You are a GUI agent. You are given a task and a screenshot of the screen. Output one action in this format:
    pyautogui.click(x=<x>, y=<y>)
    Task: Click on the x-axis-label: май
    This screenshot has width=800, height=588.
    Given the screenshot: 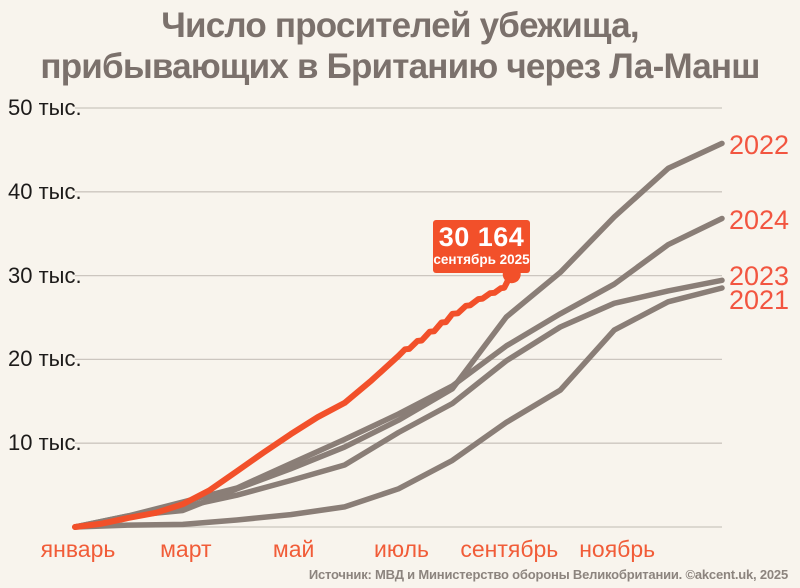 What is the action you would take?
    pyautogui.click(x=293, y=549)
    